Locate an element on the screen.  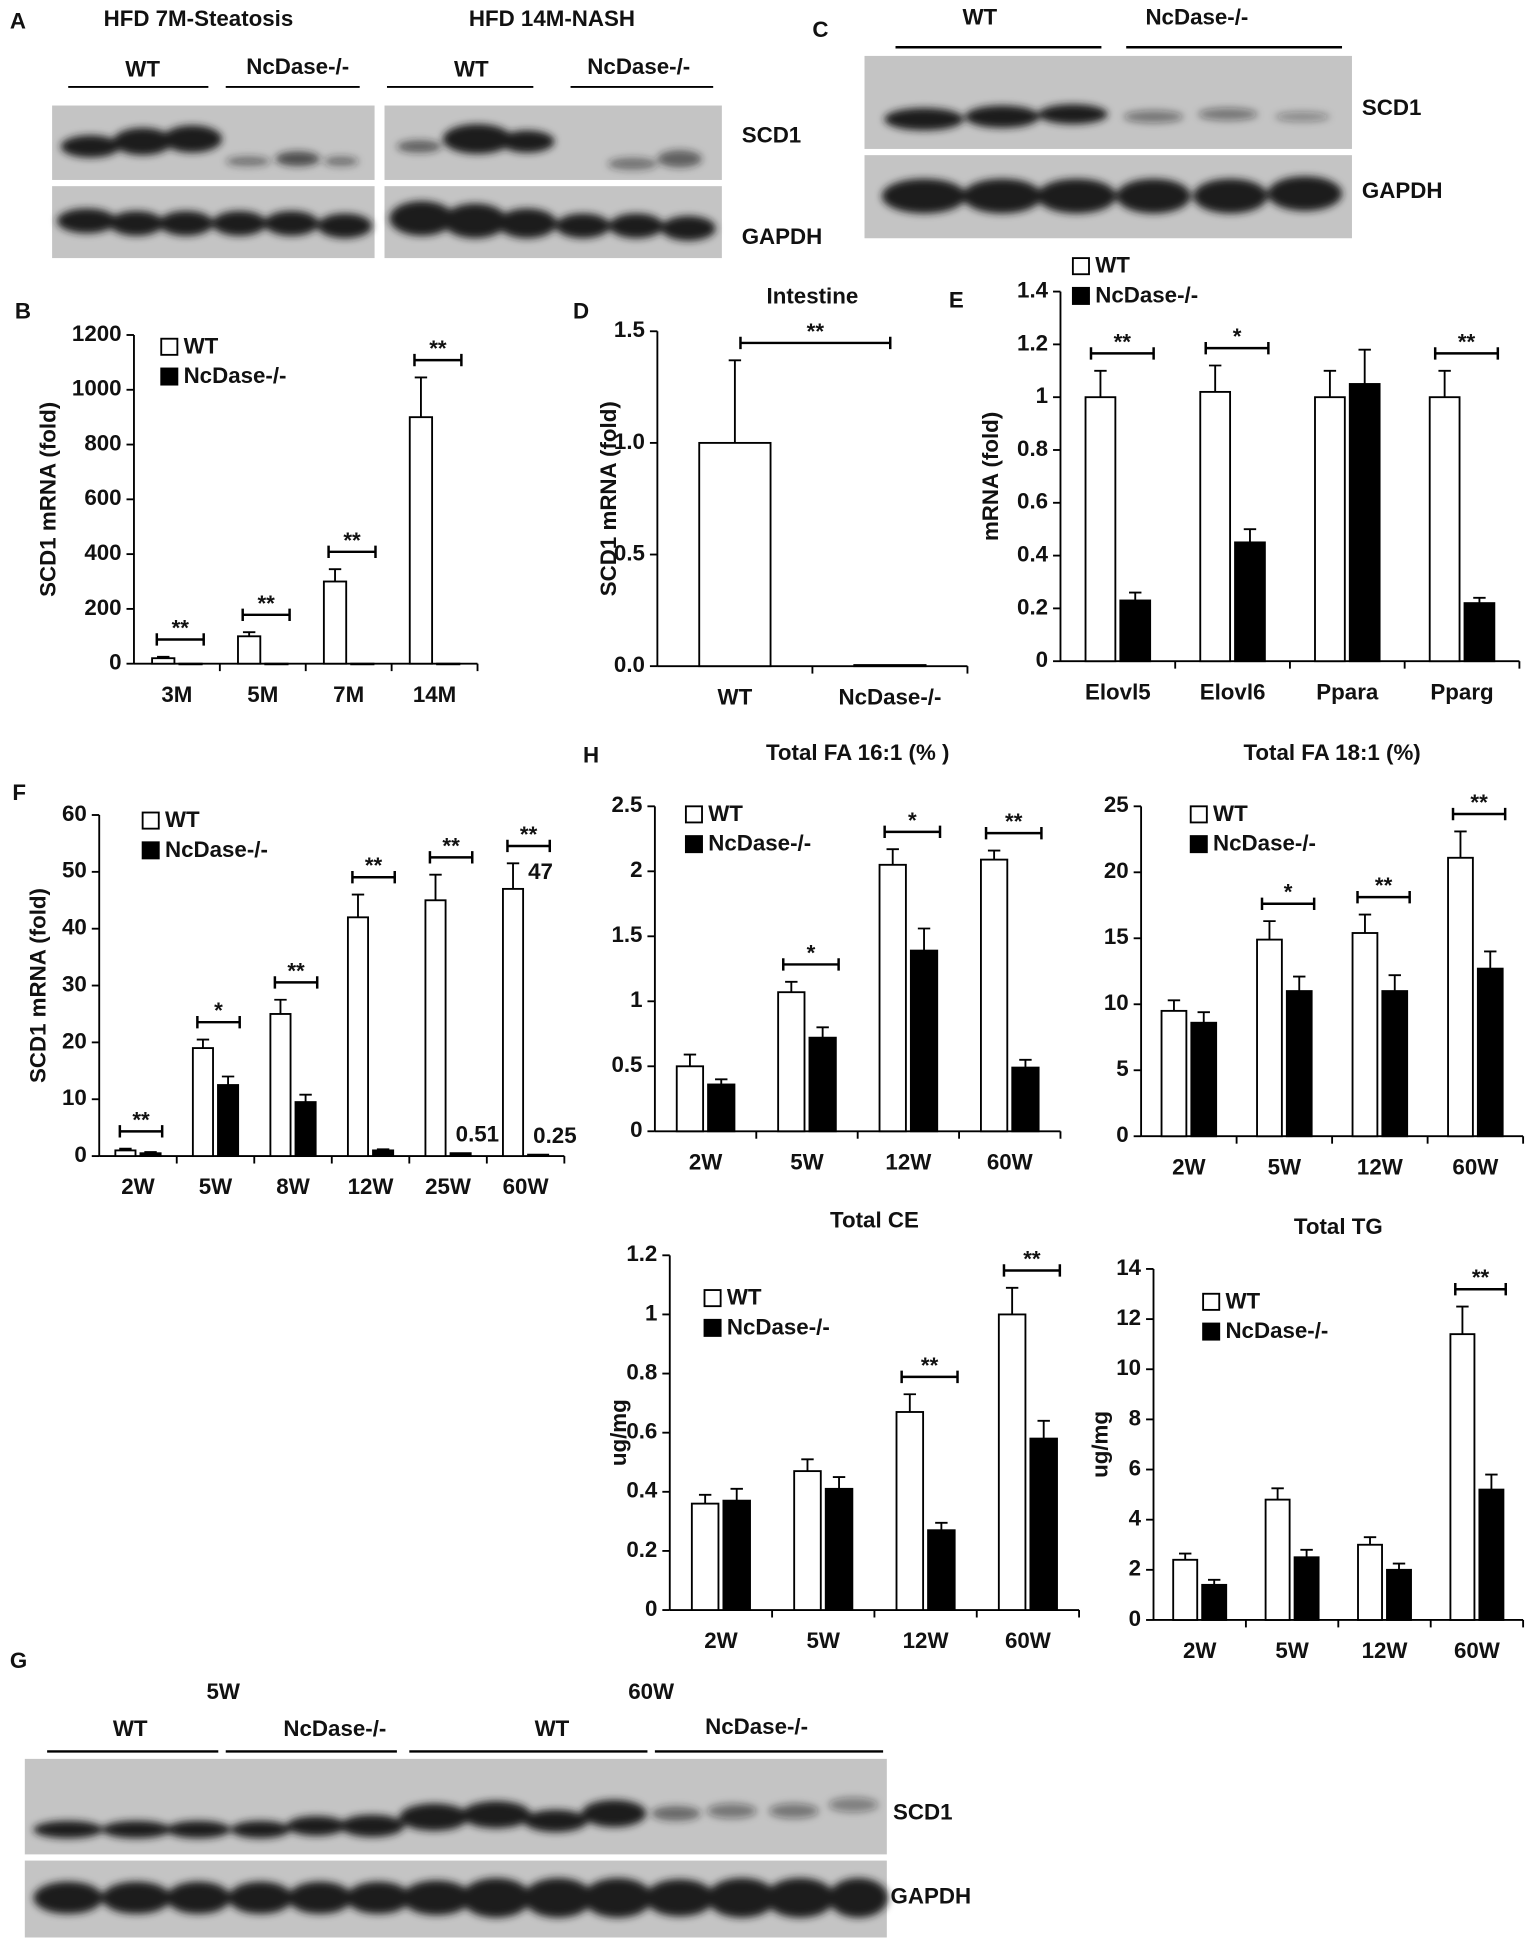
panel-letter: F is located at coordinates (19, 792).